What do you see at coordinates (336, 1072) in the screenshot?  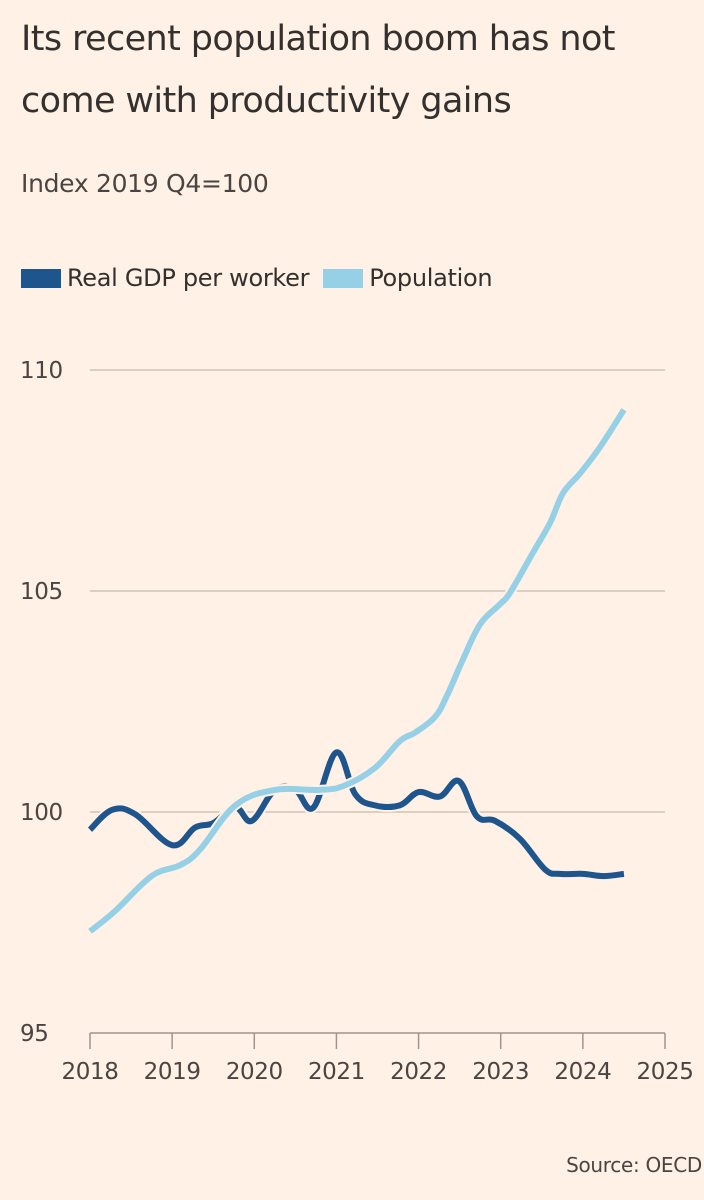 I see `x-tick-label: 2021` at bounding box center [336, 1072].